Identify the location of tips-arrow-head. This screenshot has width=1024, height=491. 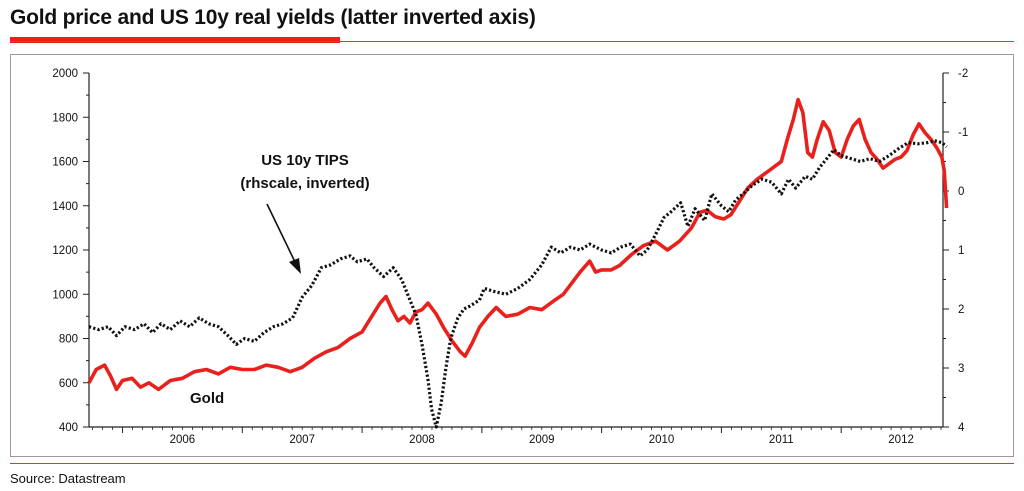
(295, 266).